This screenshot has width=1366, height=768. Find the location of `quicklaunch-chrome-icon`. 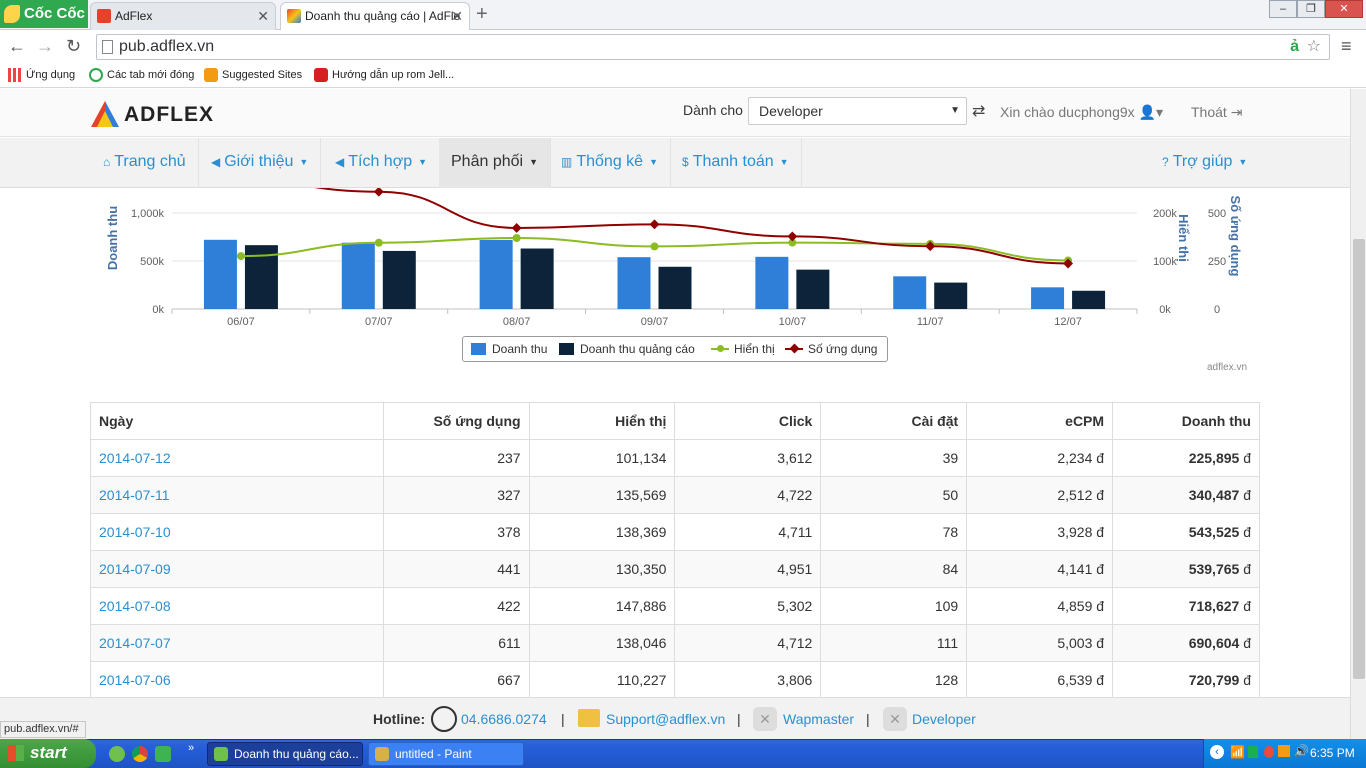

quicklaunch-chrome-icon is located at coordinates (140, 754).